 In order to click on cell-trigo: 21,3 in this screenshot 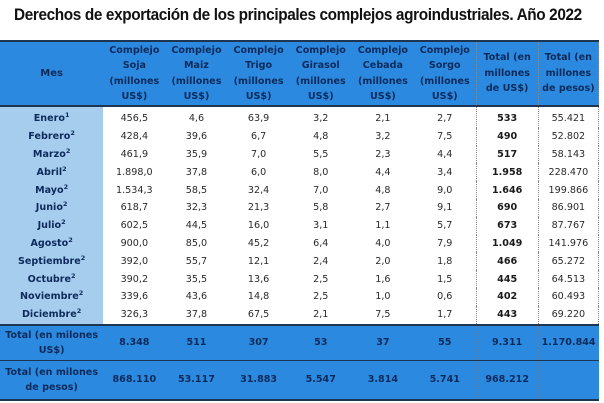, I will do `click(258, 207)`.